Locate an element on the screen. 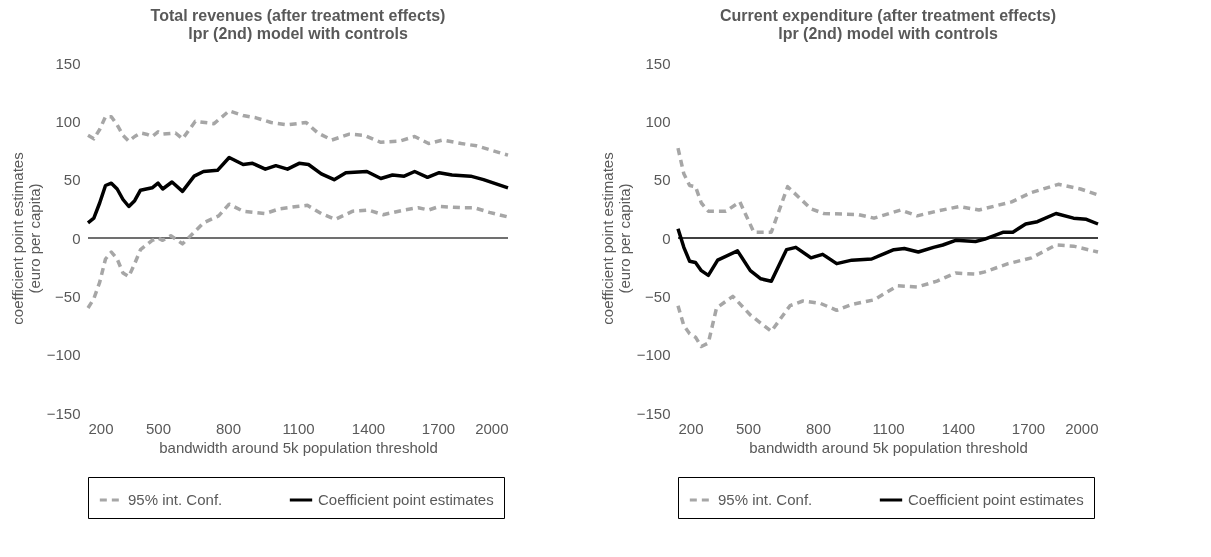 The width and height of the screenshot is (1211, 557). chart-title: Total revenues (after treatment effects) lpr (2nd) model with controls is located at coordinates (298, 24).